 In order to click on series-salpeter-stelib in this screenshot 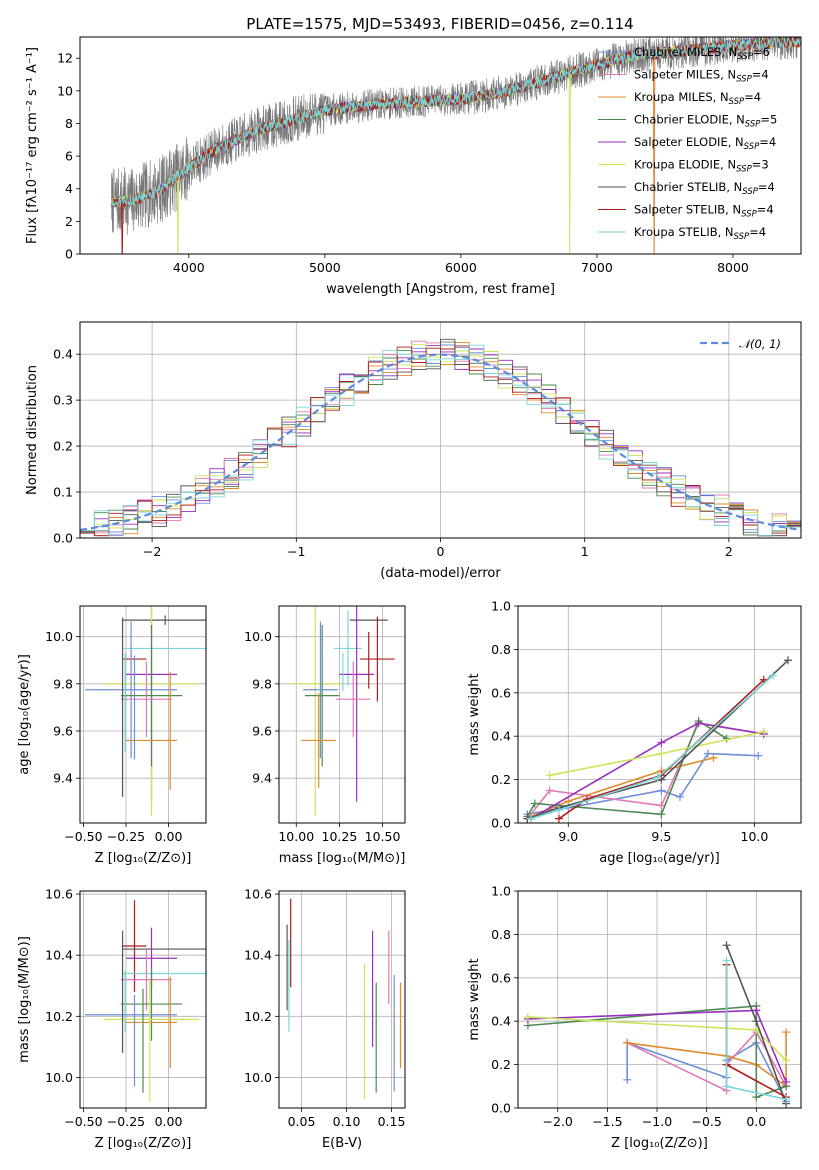, I will do `click(661, 749)`.